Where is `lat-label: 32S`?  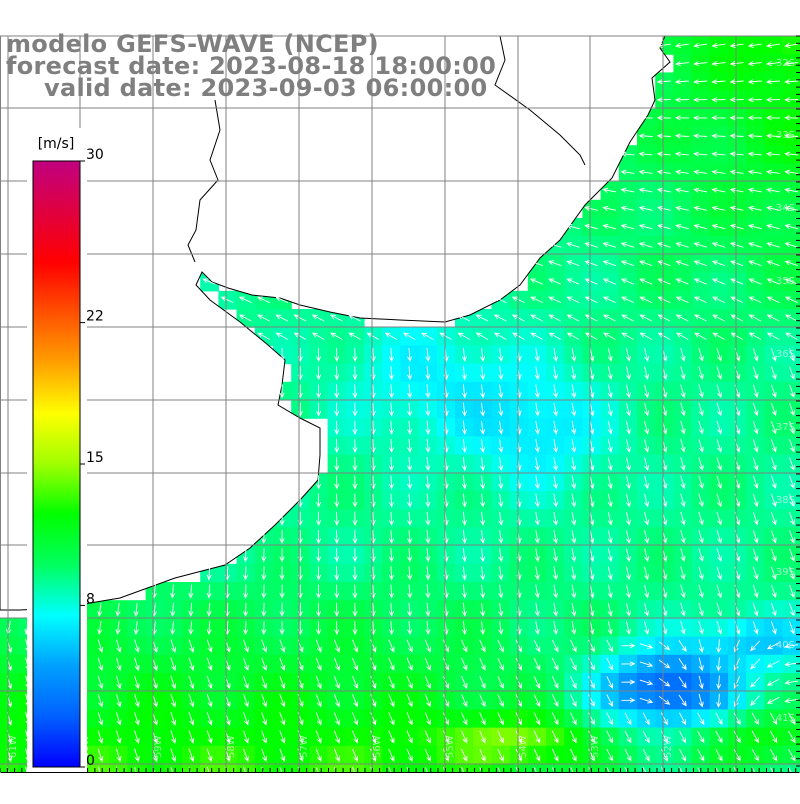 lat-label: 32S is located at coordinates (785, 63).